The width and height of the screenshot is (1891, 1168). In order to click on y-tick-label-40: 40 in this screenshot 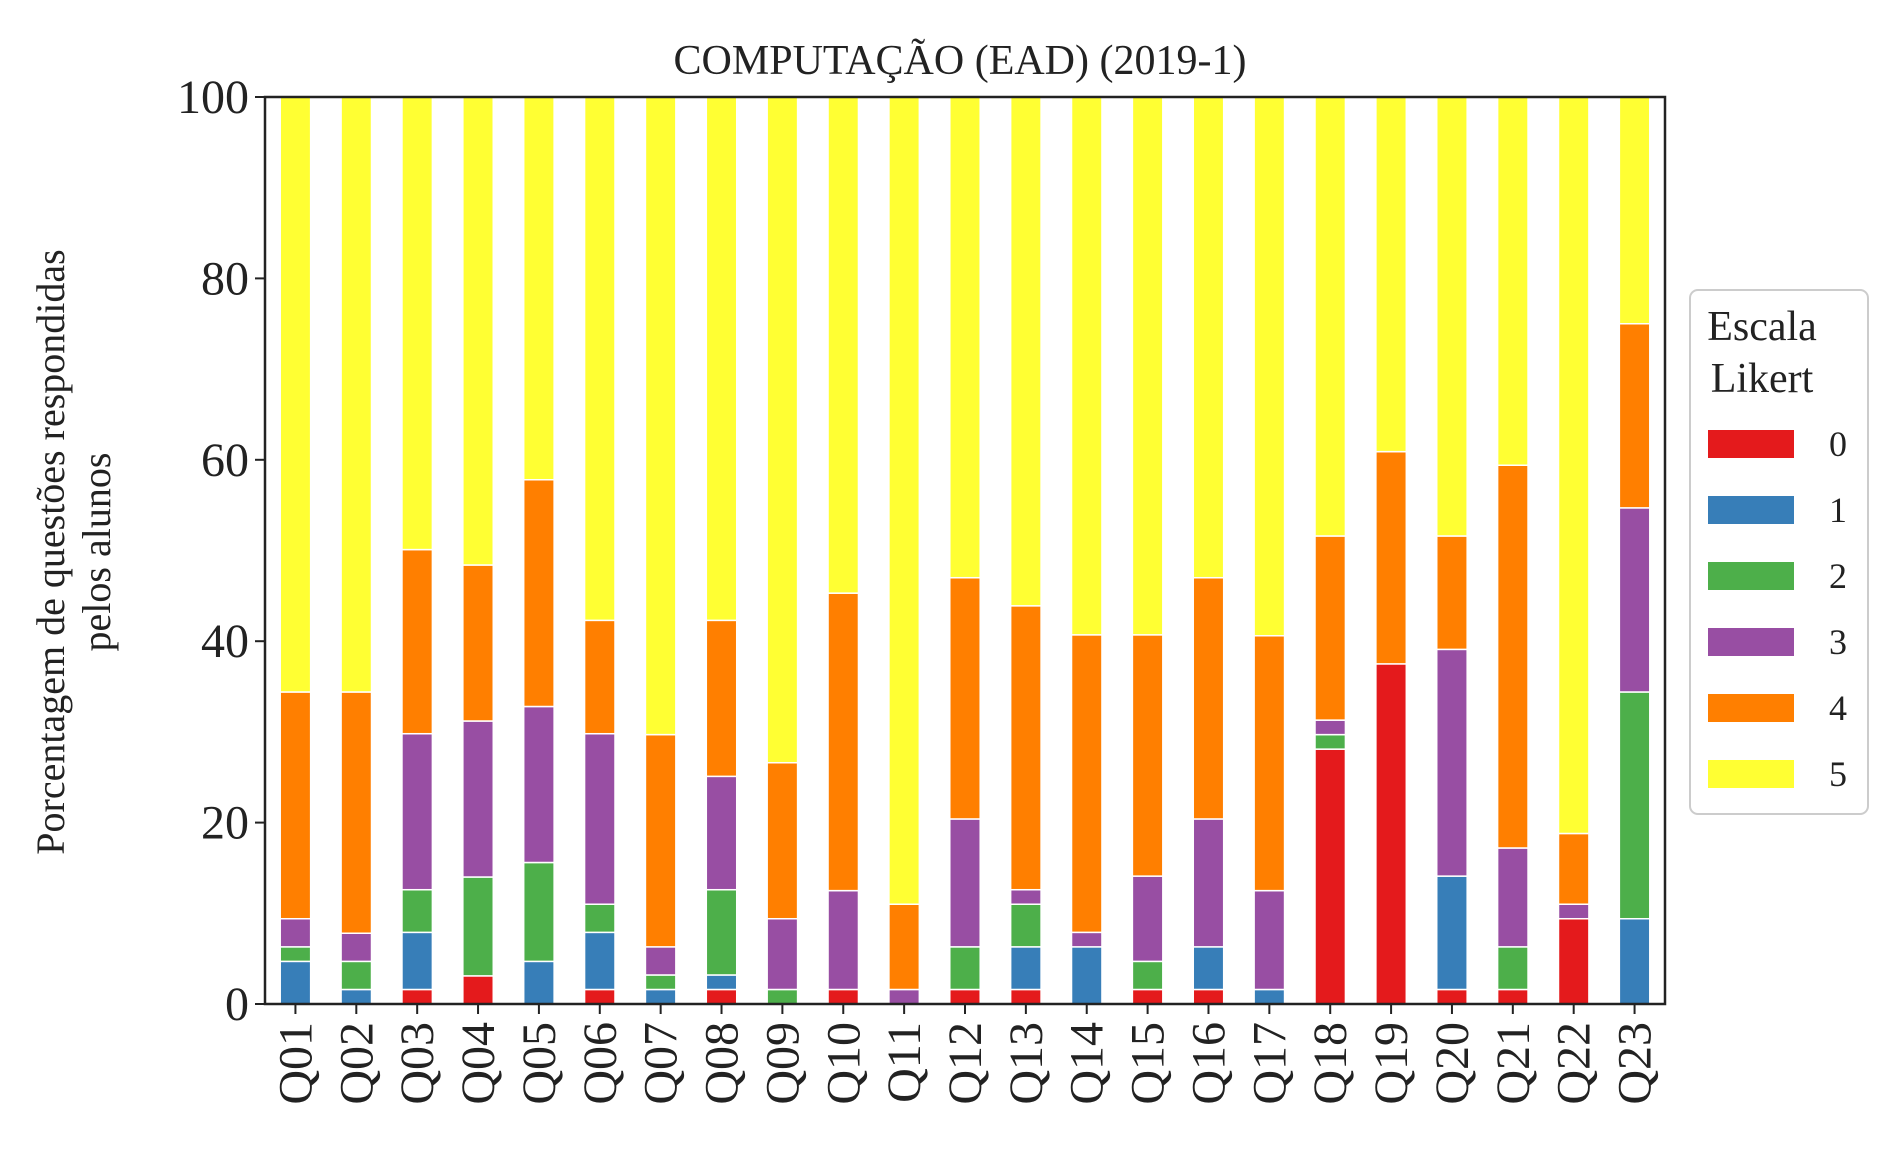, I will do `click(225, 641)`.